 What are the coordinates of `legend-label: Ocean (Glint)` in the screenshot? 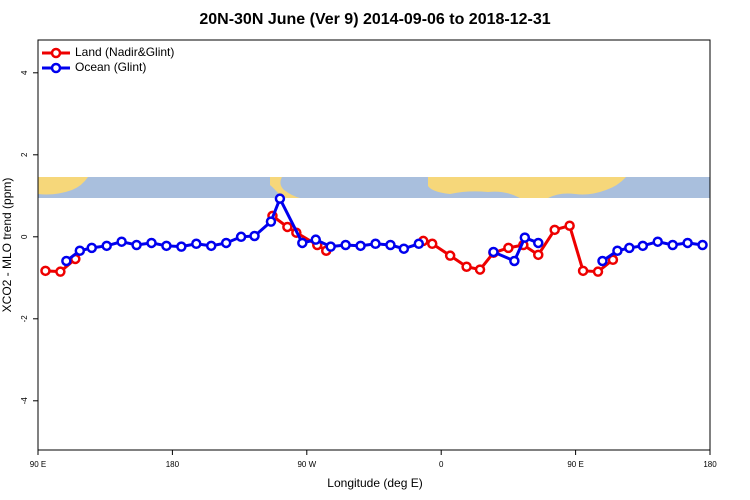 It's located at (110, 67).